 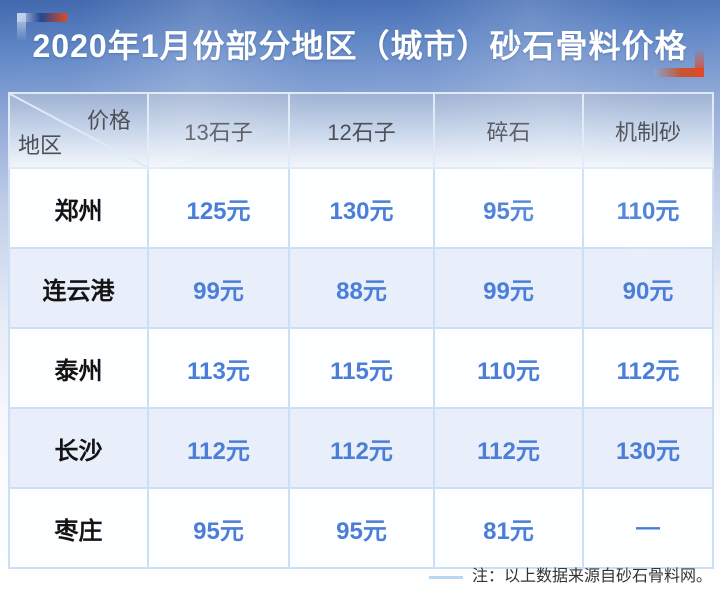 I want to click on page-title: 2020年1月份部分地区（城市）砂石骨料价格, so click(x=360, y=46).